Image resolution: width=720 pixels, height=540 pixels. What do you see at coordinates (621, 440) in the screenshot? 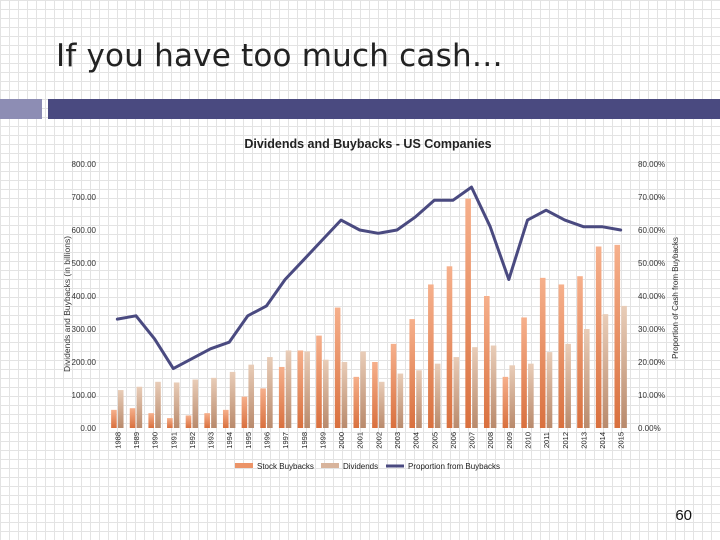
I see `x-tick-label: 2015` at bounding box center [621, 440].